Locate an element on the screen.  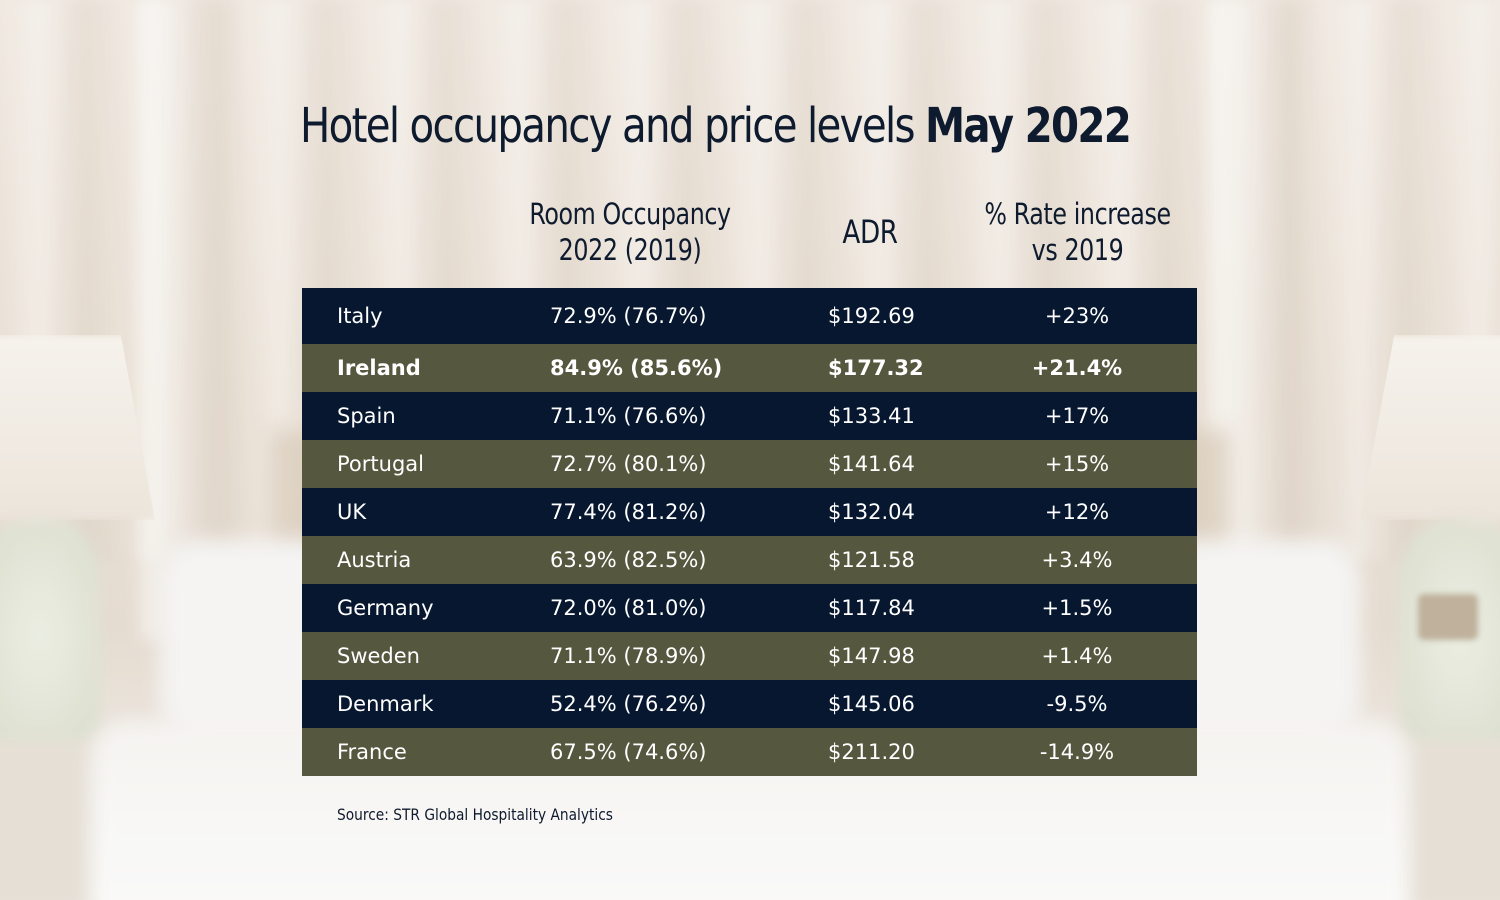
cell-rate-increase: +12% is located at coordinates (1077, 512).